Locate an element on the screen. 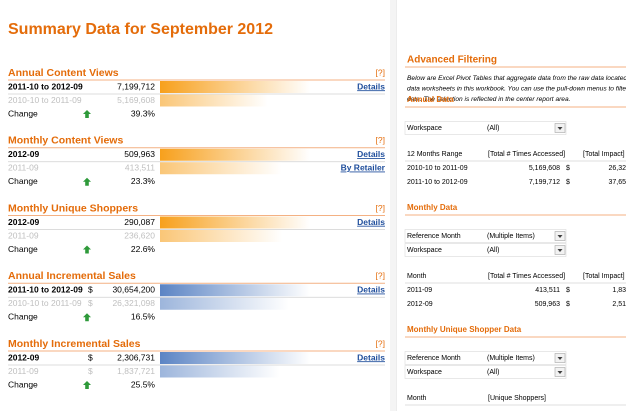  table-cell: 509,963 is located at coordinates (547, 304).